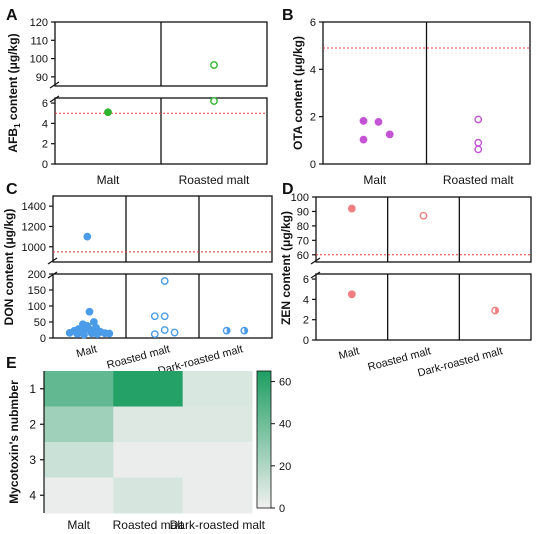  What do you see at coordinates (303, 241) in the screenshot?
I see `y-tick-label: 70` at bounding box center [303, 241].